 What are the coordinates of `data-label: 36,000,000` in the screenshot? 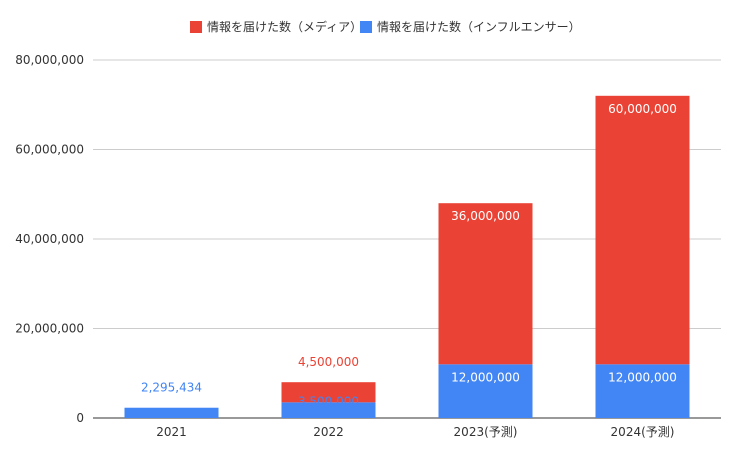 It's located at (485, 216).